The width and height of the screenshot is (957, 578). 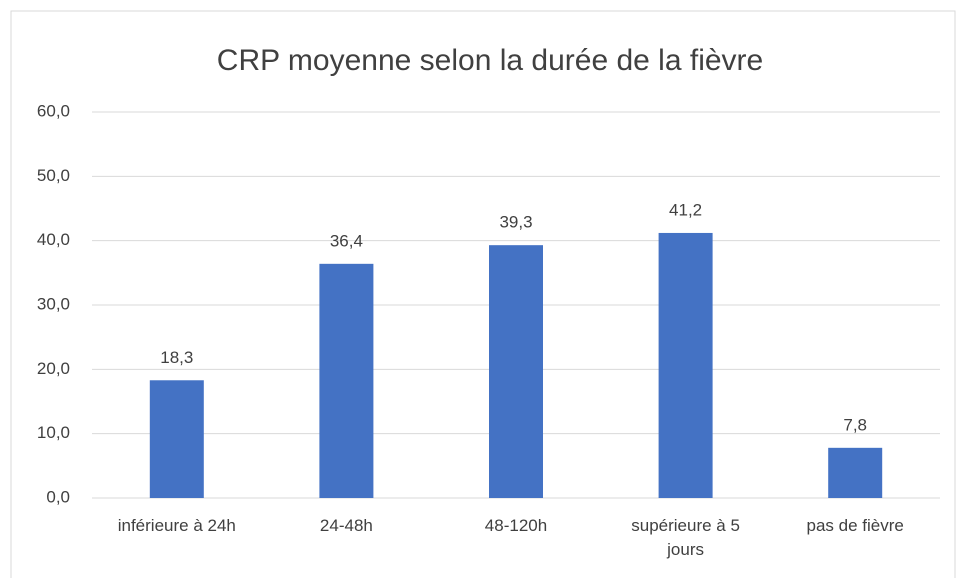 What do you see at coordinates (855, 525) in the screenshot?
I see `x-tick-label: pas de fièvre` at bounding box center [855, 525].